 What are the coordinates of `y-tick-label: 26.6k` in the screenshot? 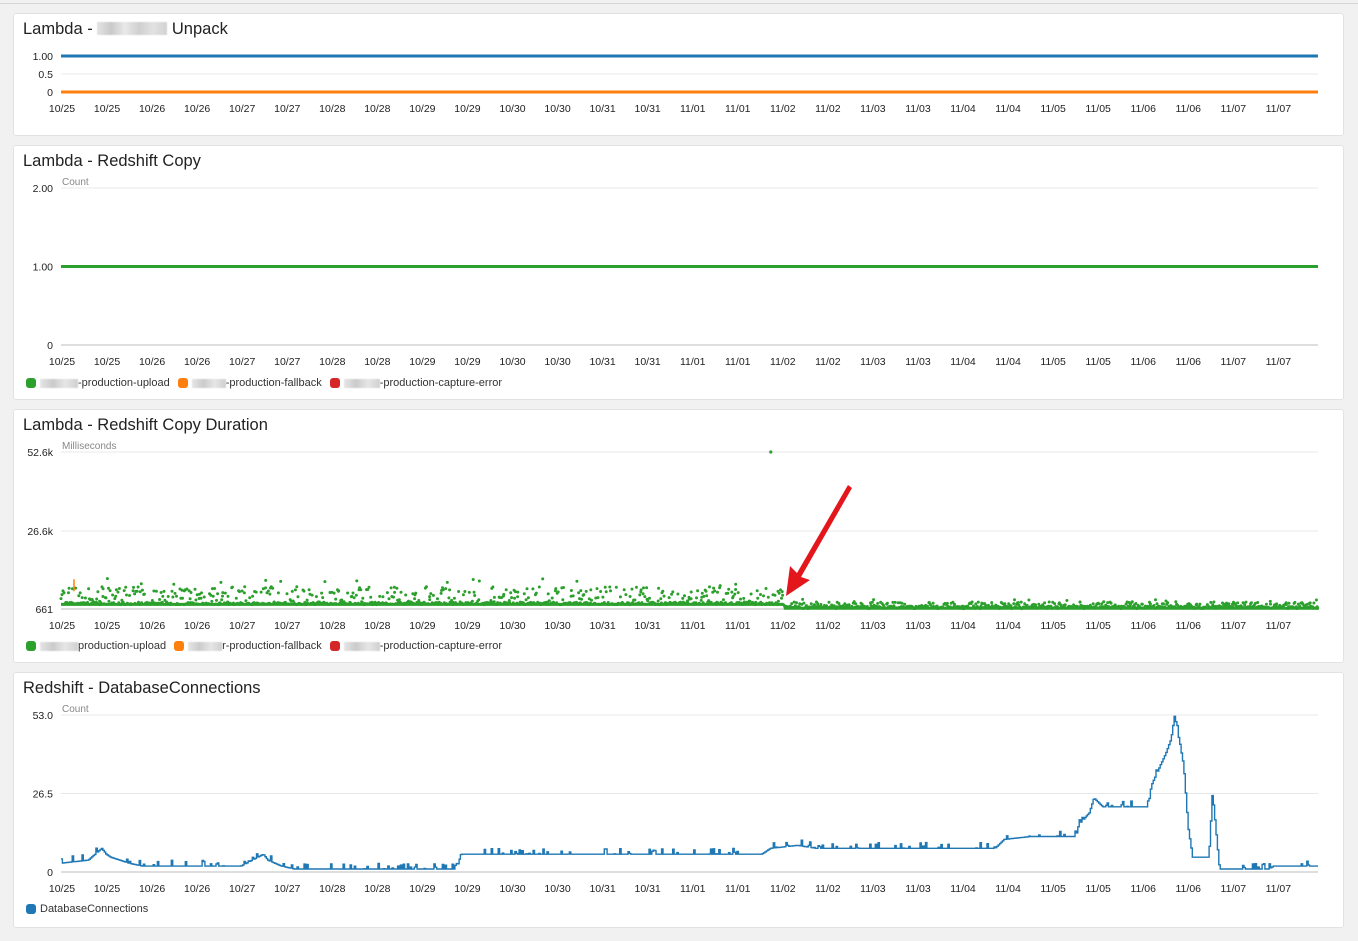 It's located at (40, 532).